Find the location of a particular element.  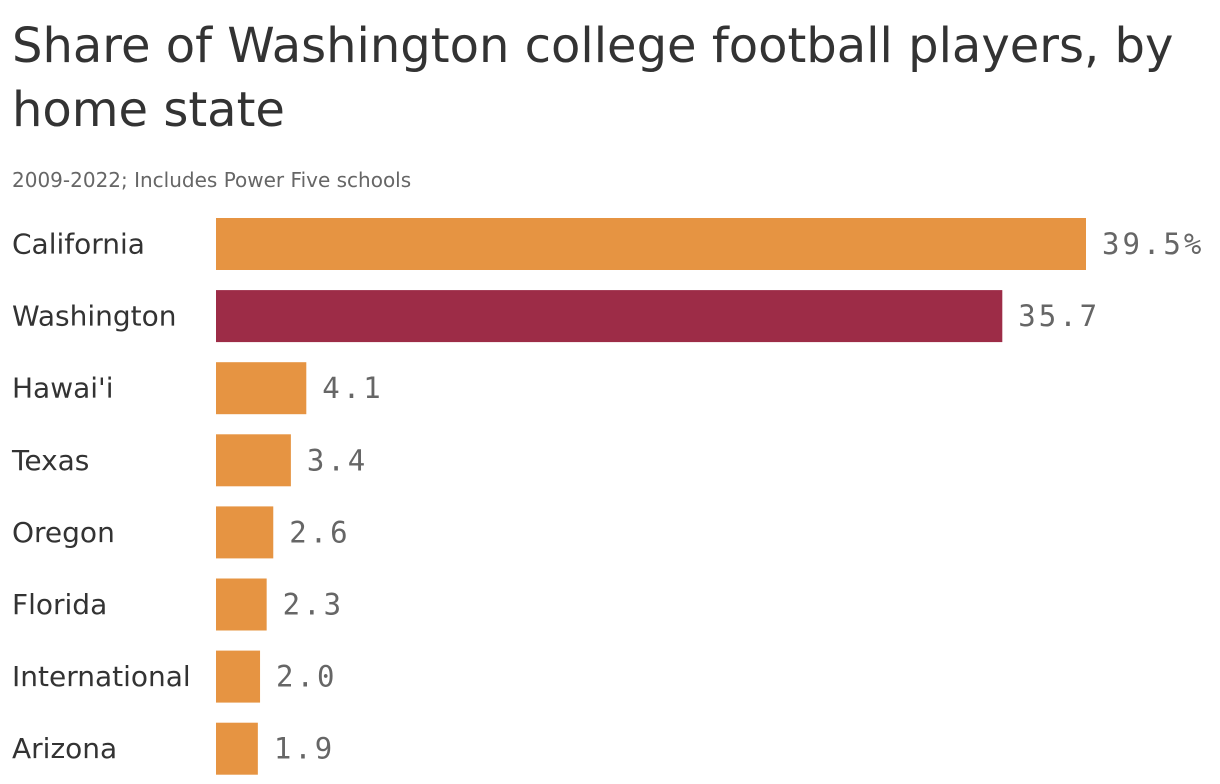

category-label-california: California is located at coordinates (78, 244).